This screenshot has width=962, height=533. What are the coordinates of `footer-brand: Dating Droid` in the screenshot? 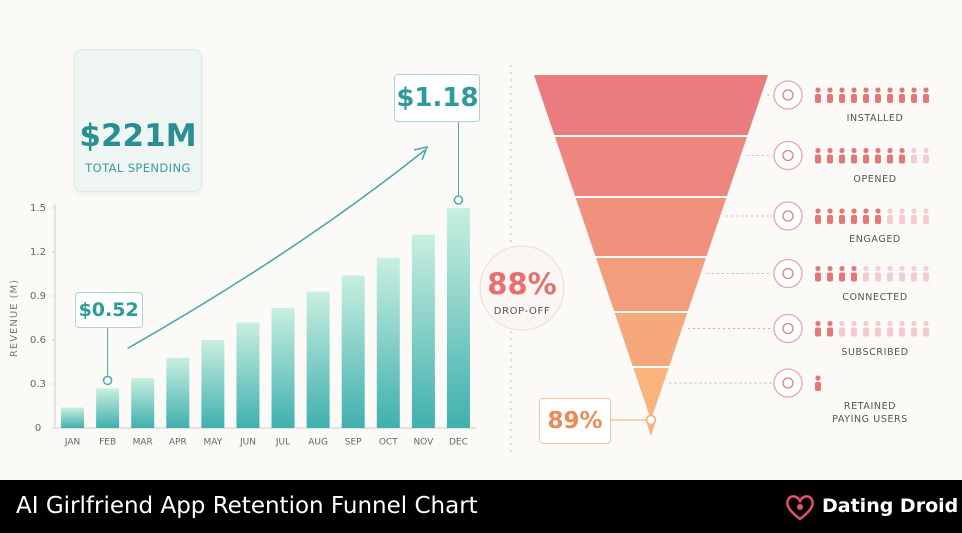 It's located at (890, 506).